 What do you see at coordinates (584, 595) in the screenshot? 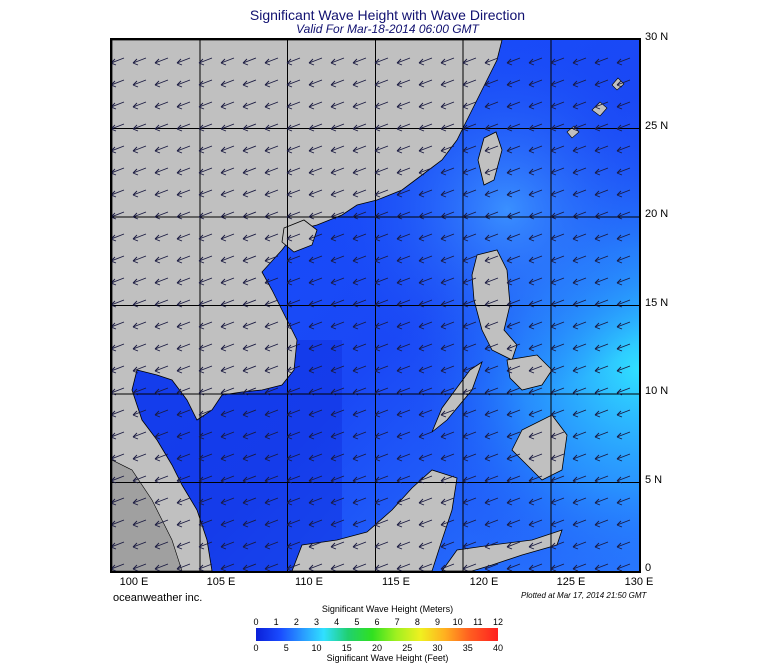
I see `plotted-timestamp: Plotted at Mar 17, 2014 21:50 GMT` at bounding box center [584, 595].